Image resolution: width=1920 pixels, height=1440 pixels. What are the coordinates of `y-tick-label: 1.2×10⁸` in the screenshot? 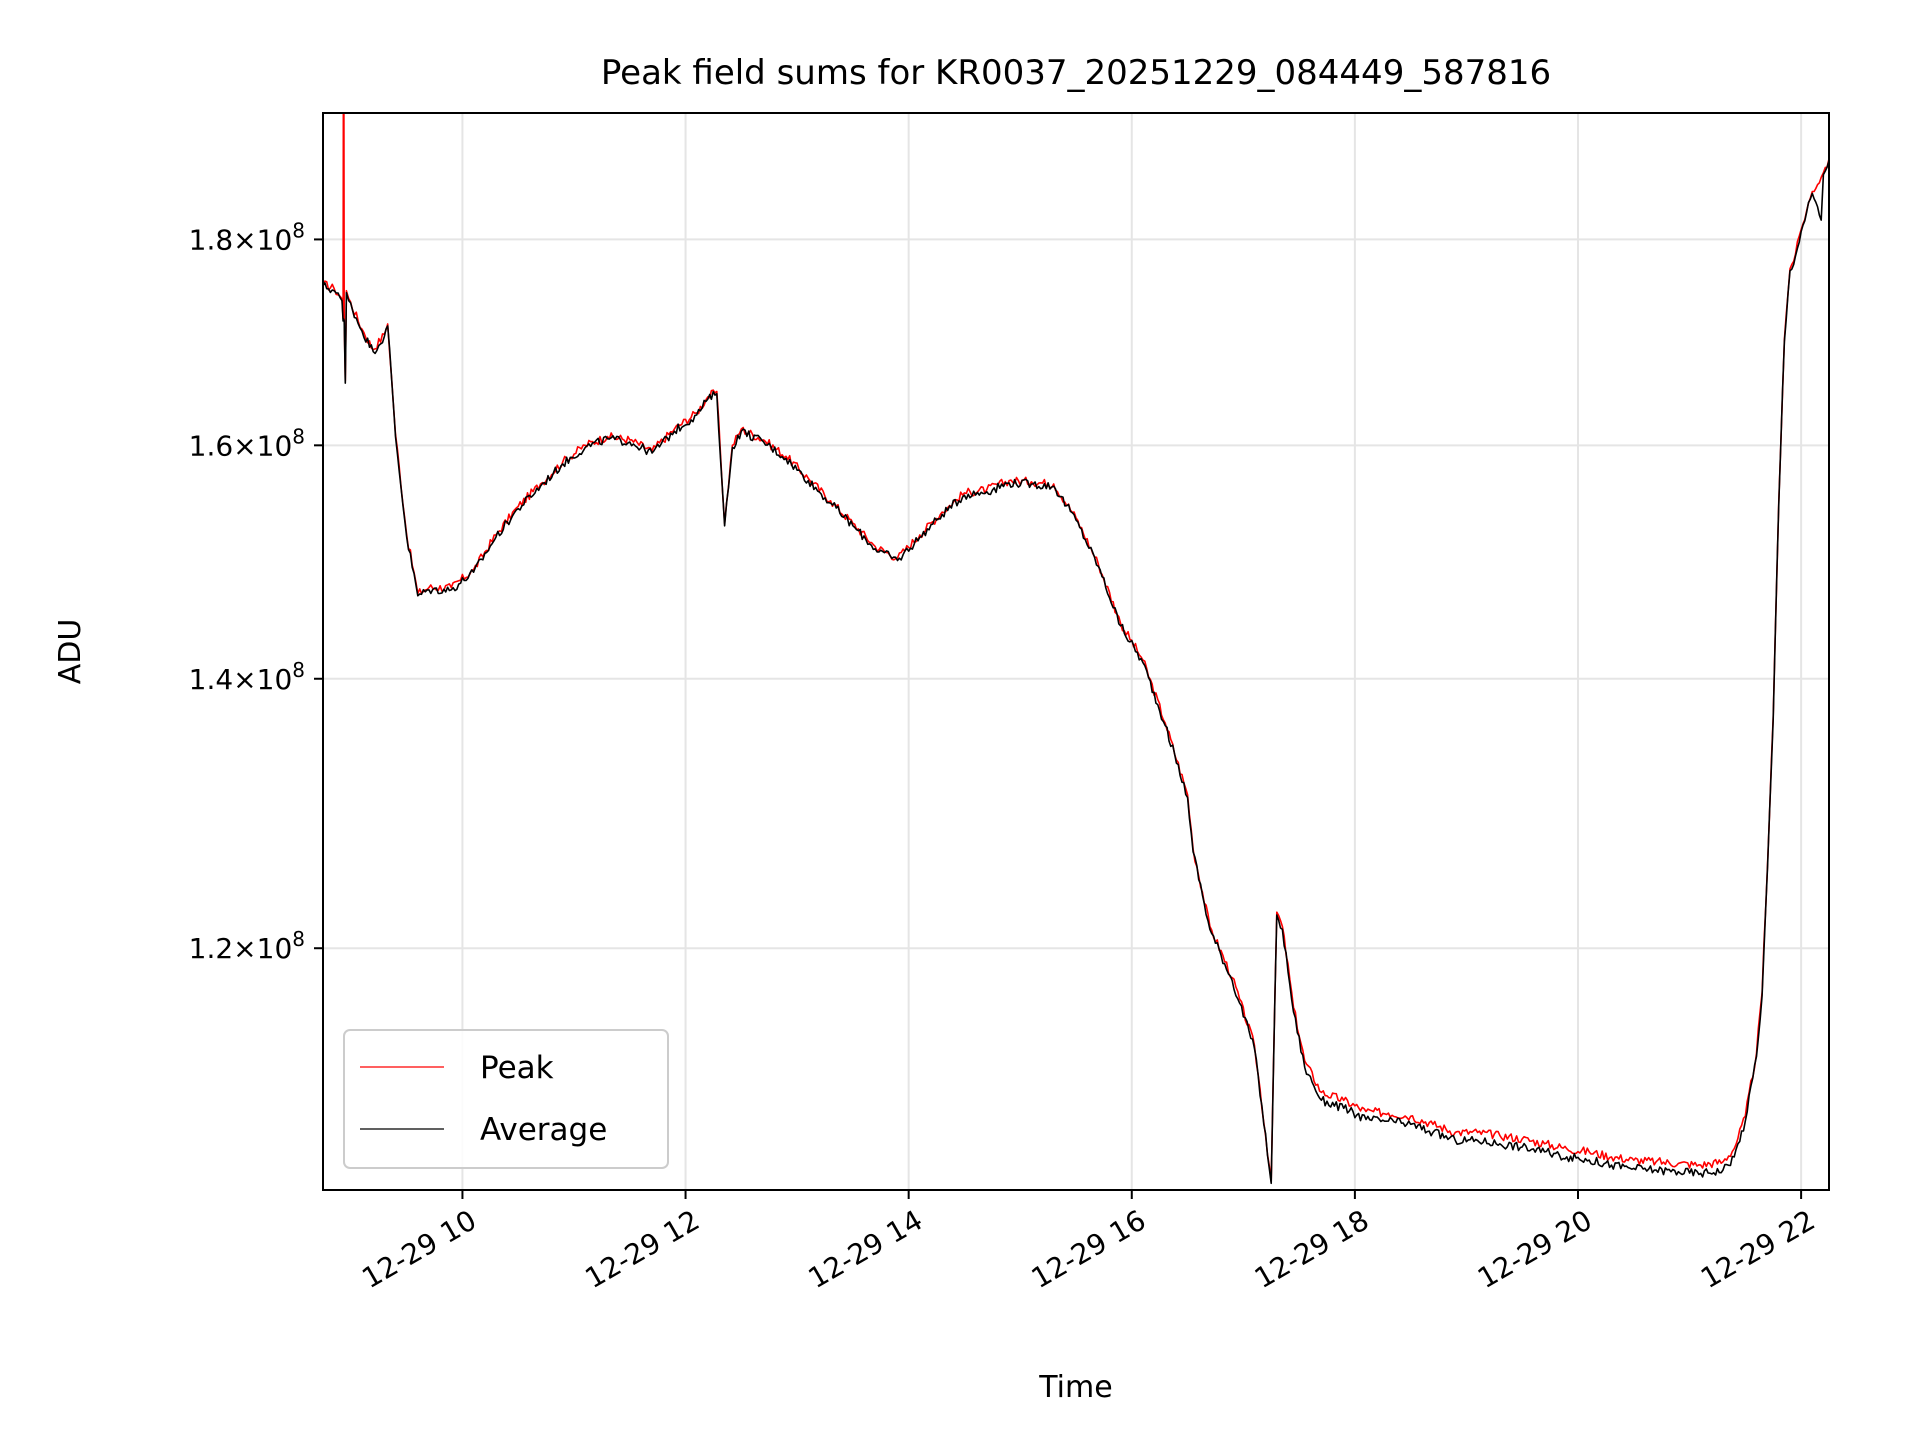 It's located at (247, 946).